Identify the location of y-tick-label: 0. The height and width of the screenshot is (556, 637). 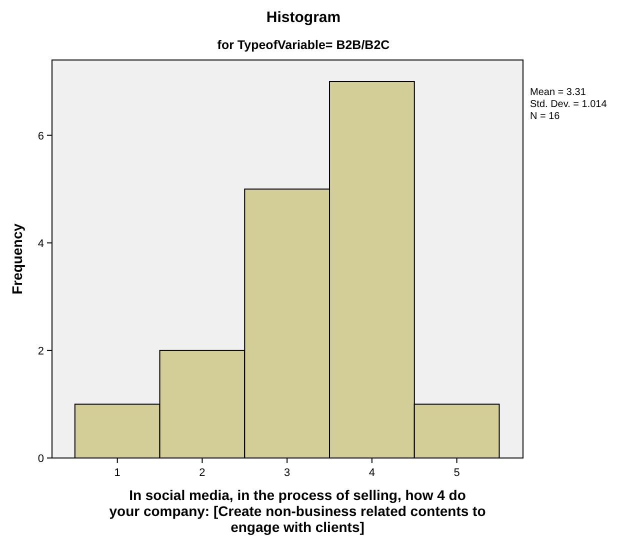
(41, 459).